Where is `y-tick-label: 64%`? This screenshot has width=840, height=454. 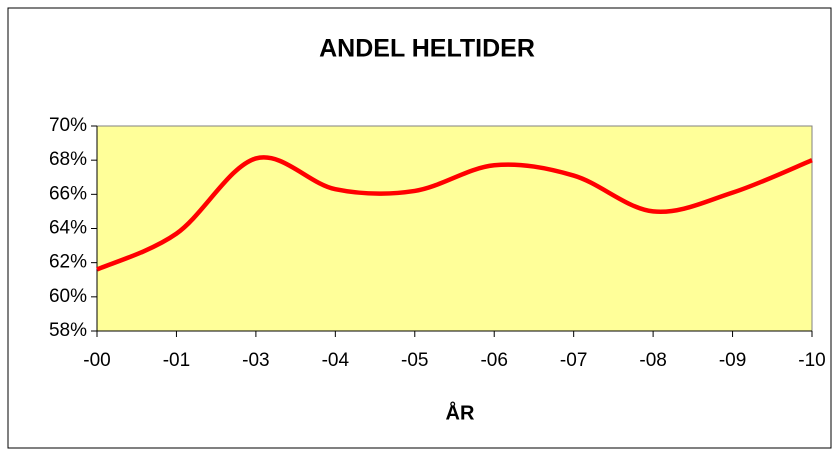
y-tick-label: 64% is located at coordinates (68, 228).